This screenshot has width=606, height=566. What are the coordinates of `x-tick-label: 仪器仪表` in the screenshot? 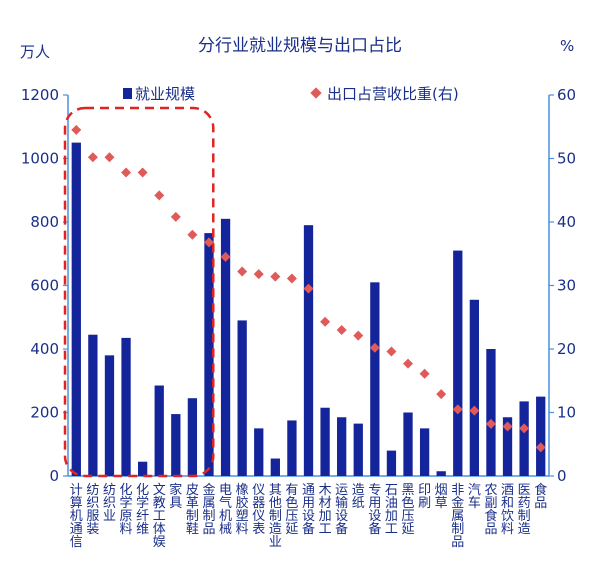 It's located at (258, 510).